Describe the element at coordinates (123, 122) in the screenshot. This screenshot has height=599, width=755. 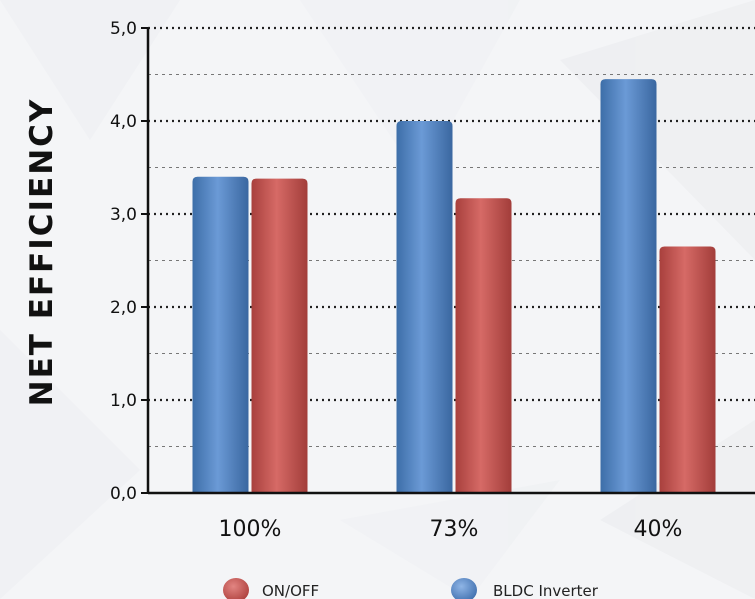
I see `y-tick-label: 4,0` at that location.